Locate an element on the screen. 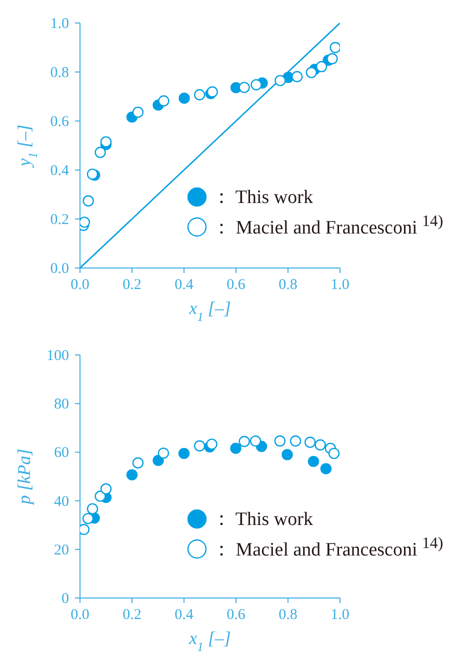 The height and width of the screenshot is (658, 470). y-tick-label: 0.4 is located at coordinates (60, 171).